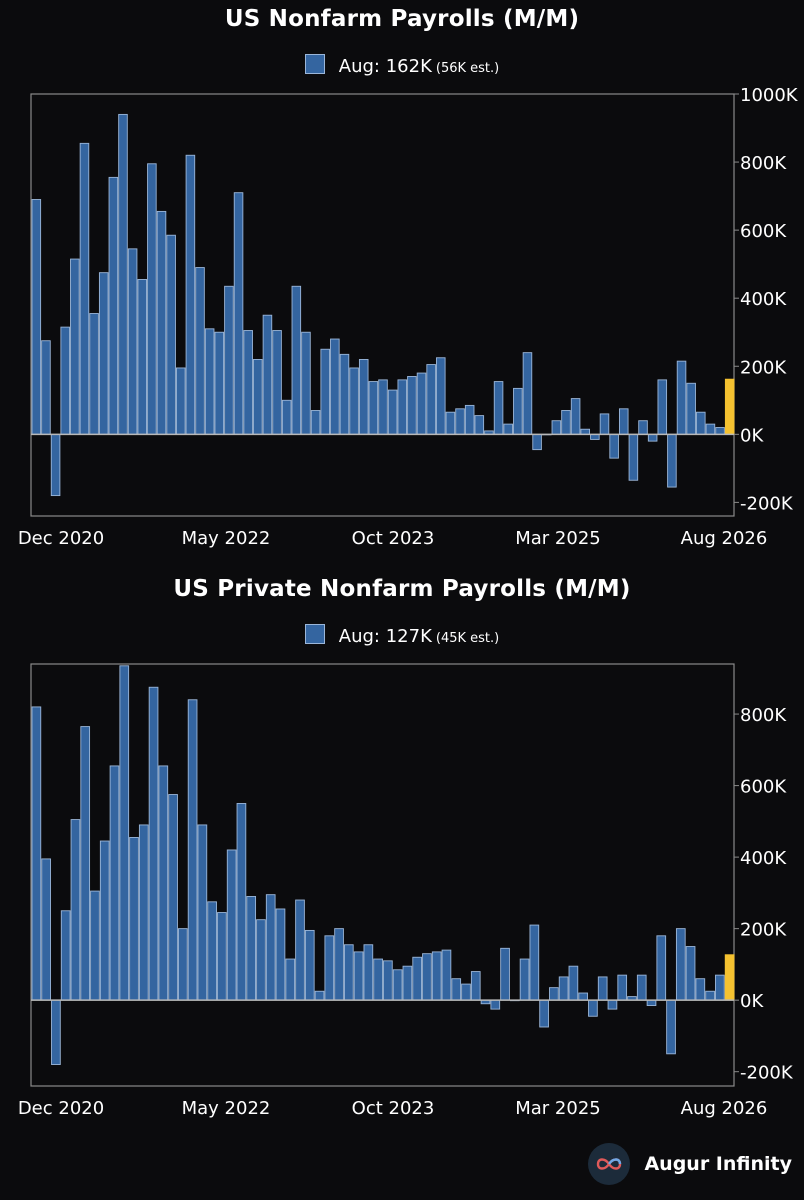  I want to click on y-tick-label: 600K, so click(763, 787).